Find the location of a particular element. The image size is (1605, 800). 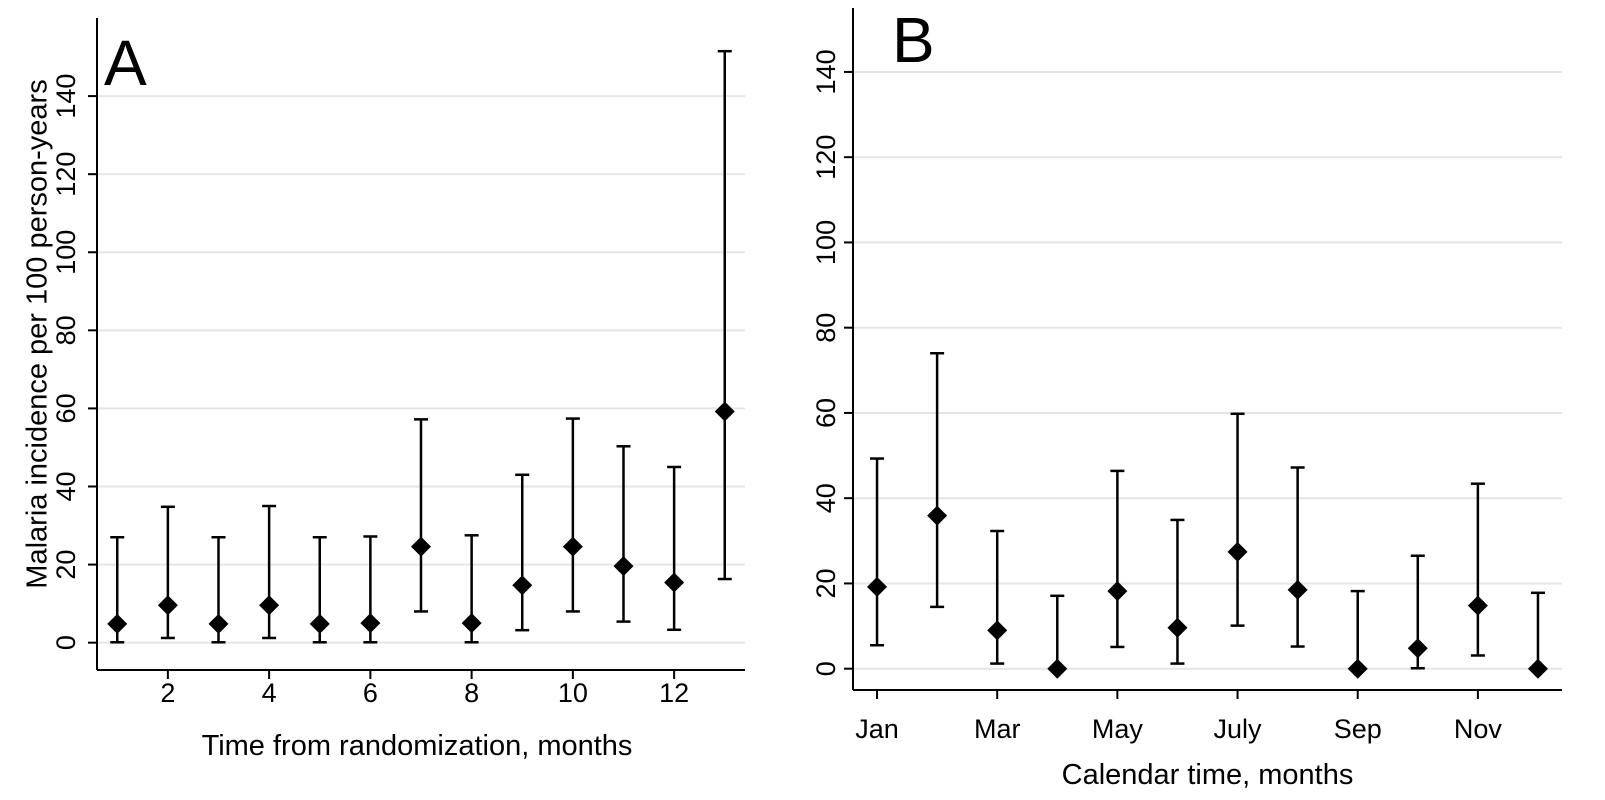

x-tick-label: Mar is located at coordinates (997, 729).